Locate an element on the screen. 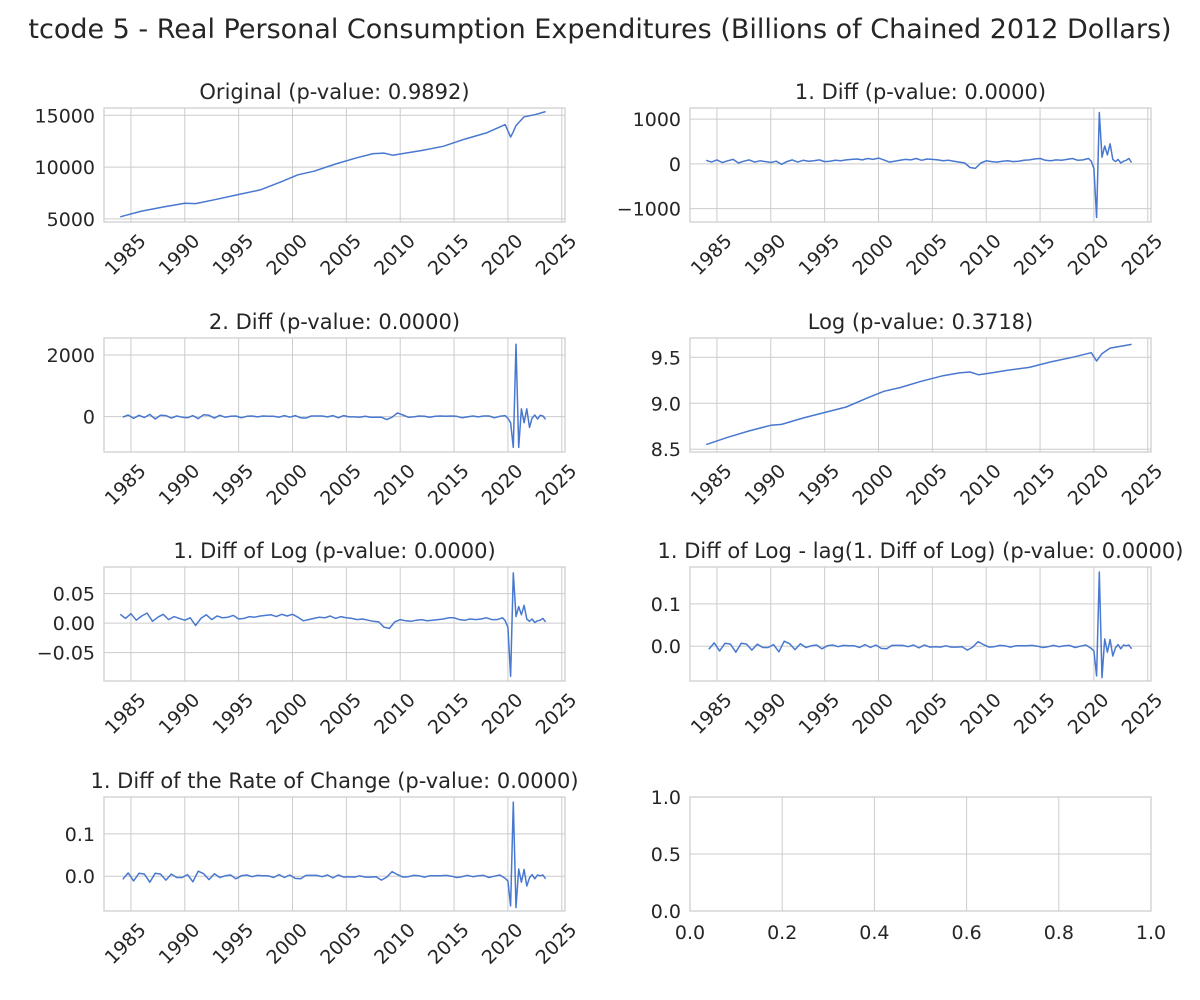  y-tick-label: 2000 is located at coordinates (71, 356).